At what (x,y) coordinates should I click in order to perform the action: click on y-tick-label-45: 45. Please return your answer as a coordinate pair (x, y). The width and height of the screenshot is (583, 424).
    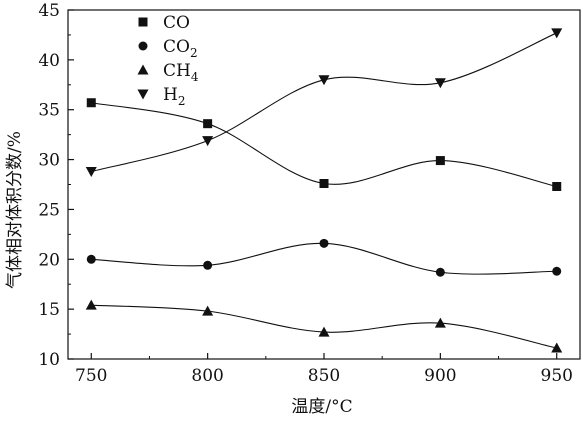
    Looking at the image, I should click on (49, 11).